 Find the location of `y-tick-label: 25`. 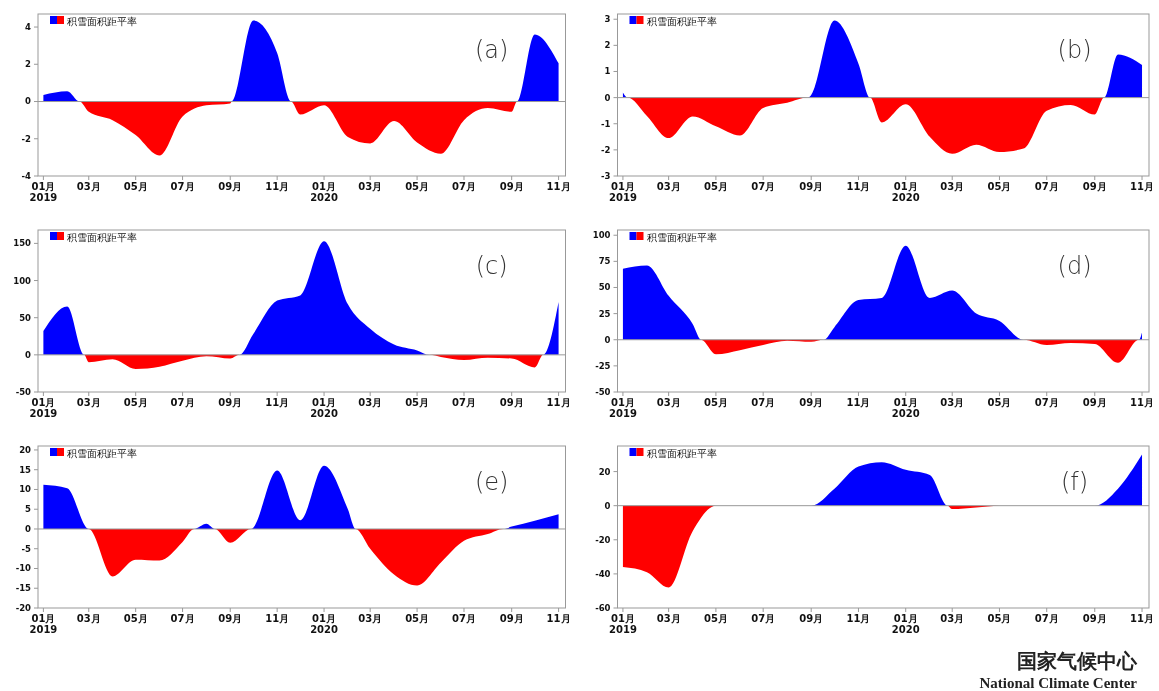

y-tick-label: 25 is located at coordinates (604, 313).